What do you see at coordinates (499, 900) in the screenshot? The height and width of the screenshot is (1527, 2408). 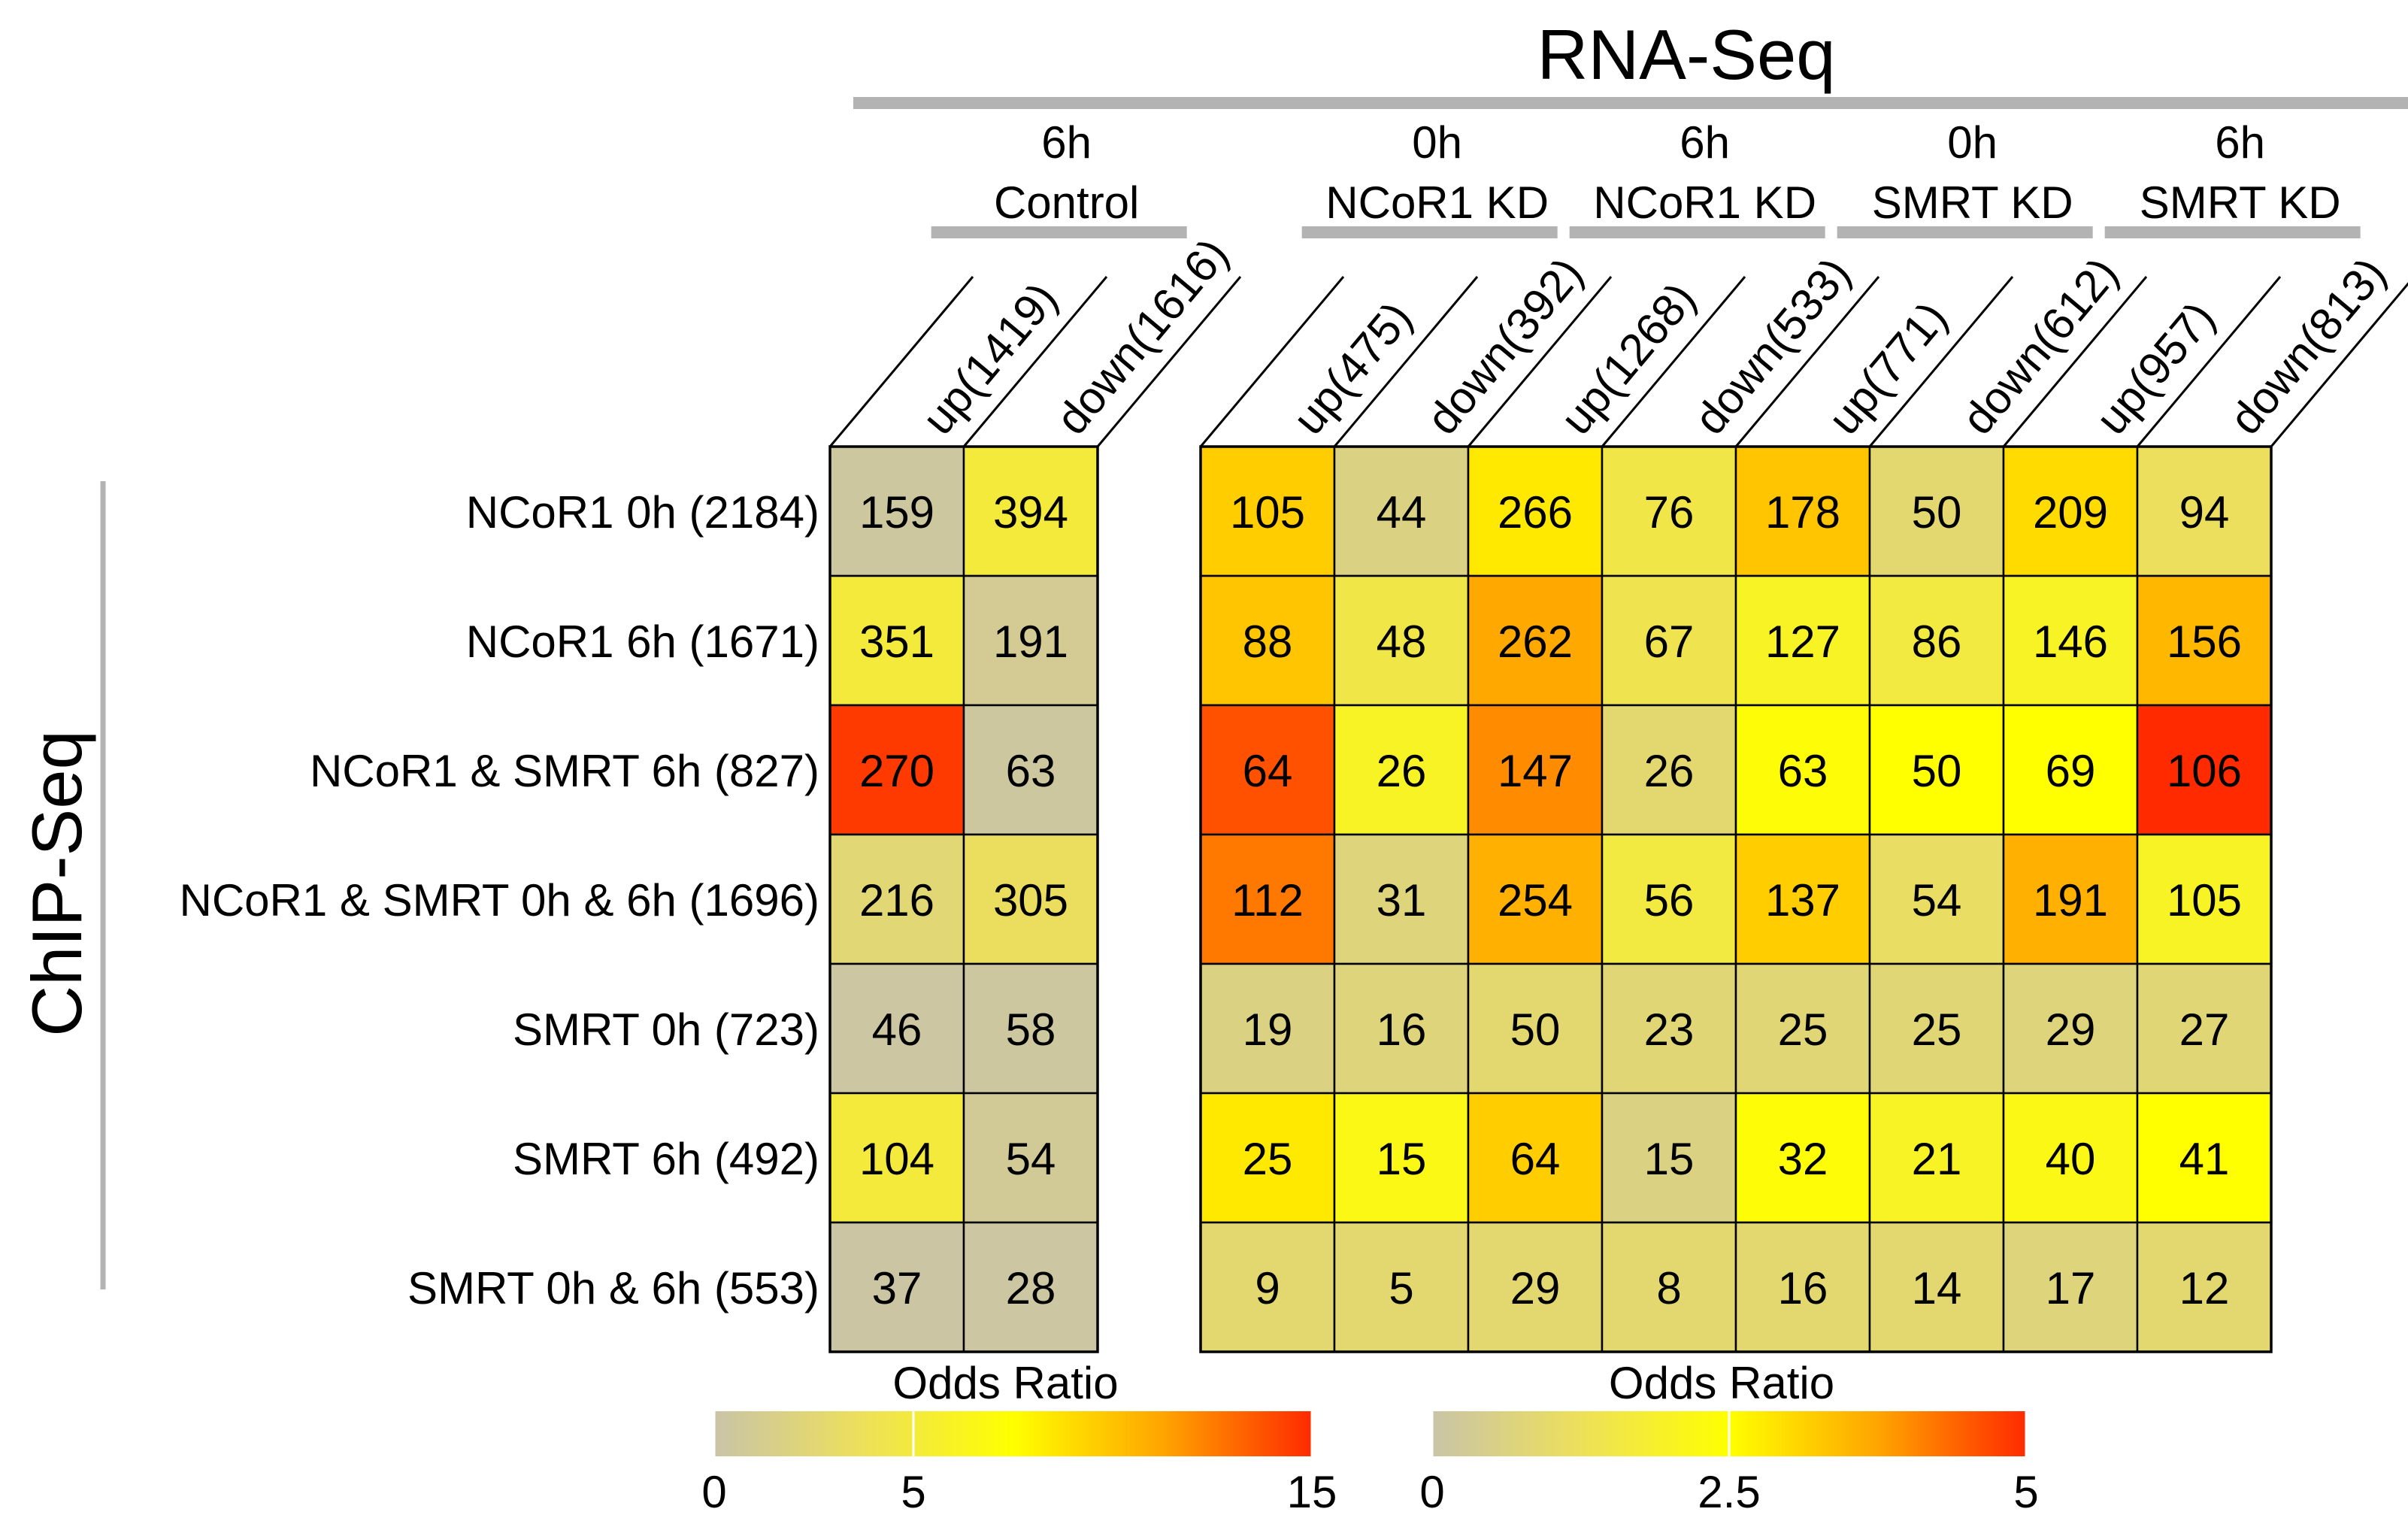 I see `row-label-ncor1-smrt-0h-6h-1696: NCoR1 & SMRT 0h & 6h (1696)` at bounding box center [499, 900].